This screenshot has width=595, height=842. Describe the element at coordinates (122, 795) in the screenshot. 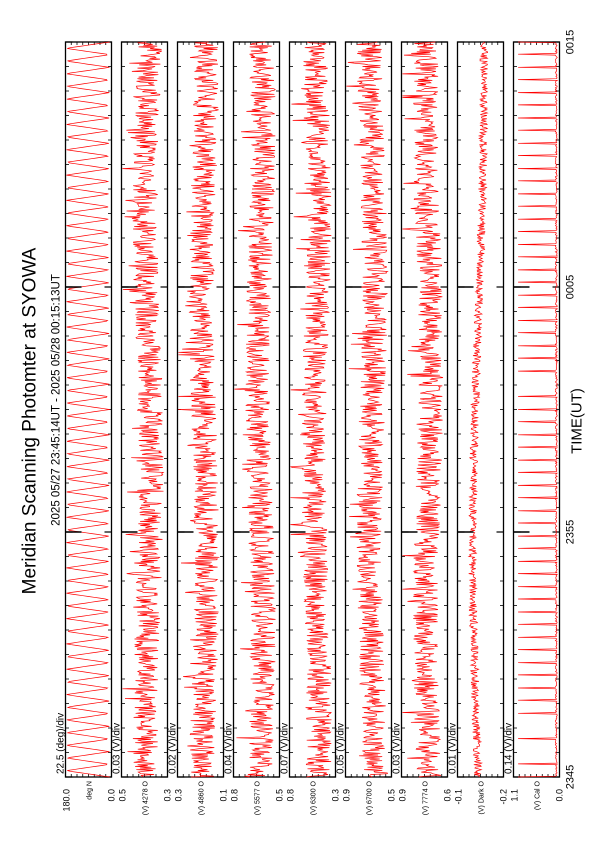

I see `y-tick-label-top: 0.5` at that location.